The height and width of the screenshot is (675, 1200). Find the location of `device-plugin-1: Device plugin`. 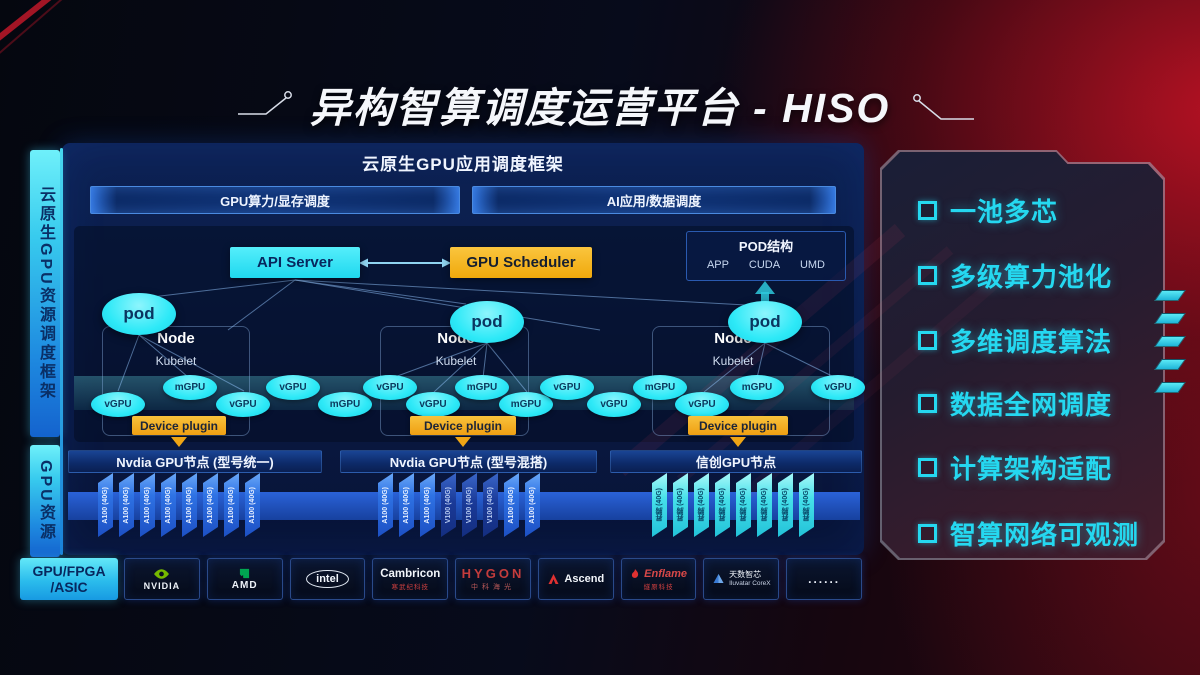

device-plugin-1: Device plugin is located at coordinates (179, 425).